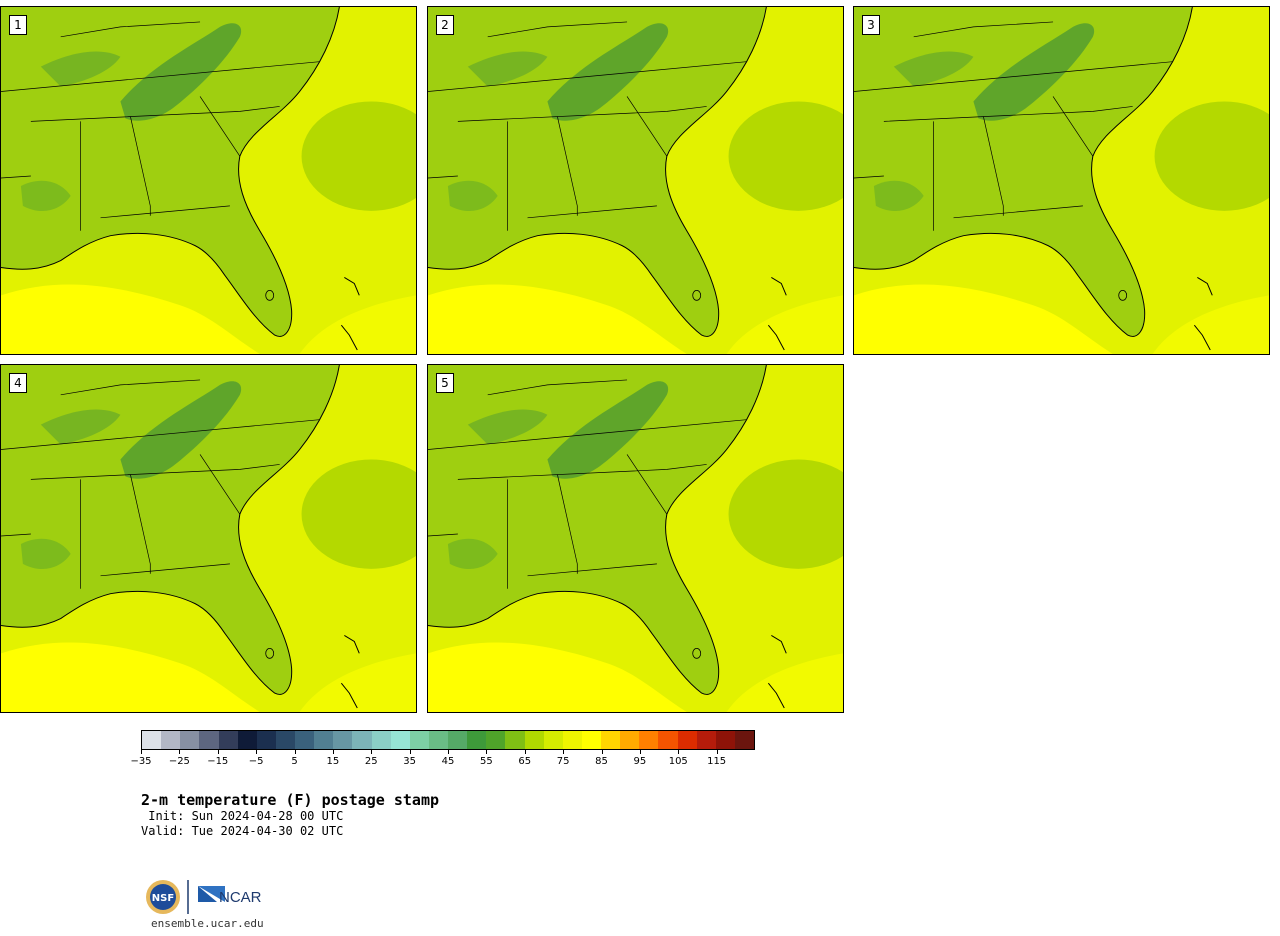 The image size is (1280, 936). Describe the element at coordinates (256, 761) in the screenshot. I see `colorbar-tick-label: −5` at that location.